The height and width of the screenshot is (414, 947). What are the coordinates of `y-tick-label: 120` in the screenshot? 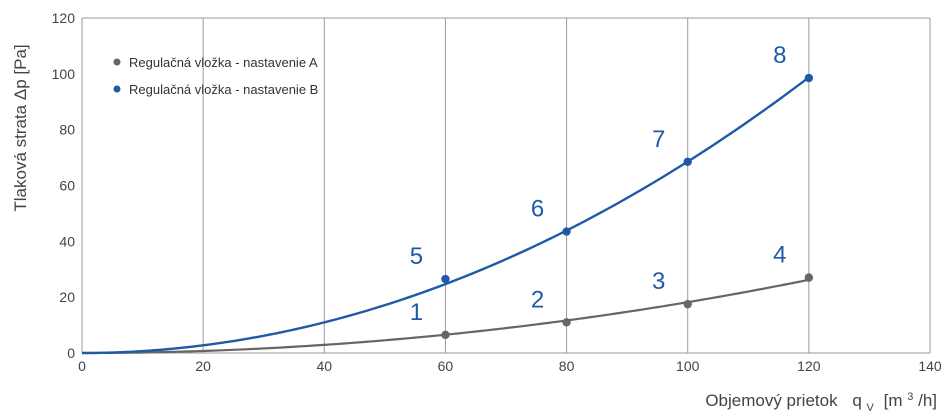 It's located at (64, 18).